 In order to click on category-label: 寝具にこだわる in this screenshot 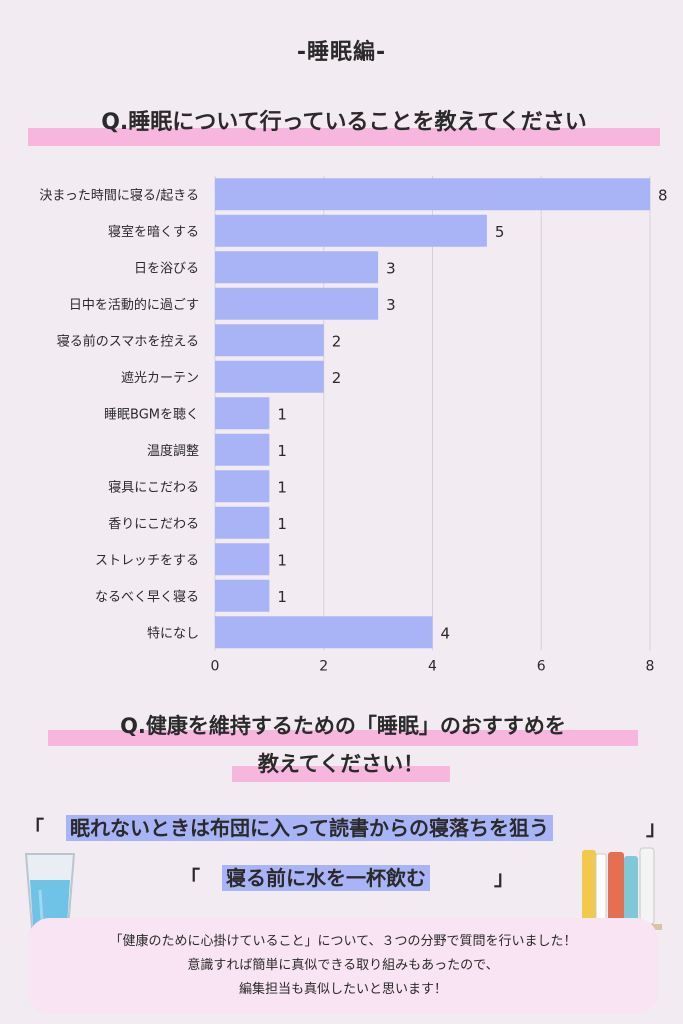, I will do `click(153, 487)`.